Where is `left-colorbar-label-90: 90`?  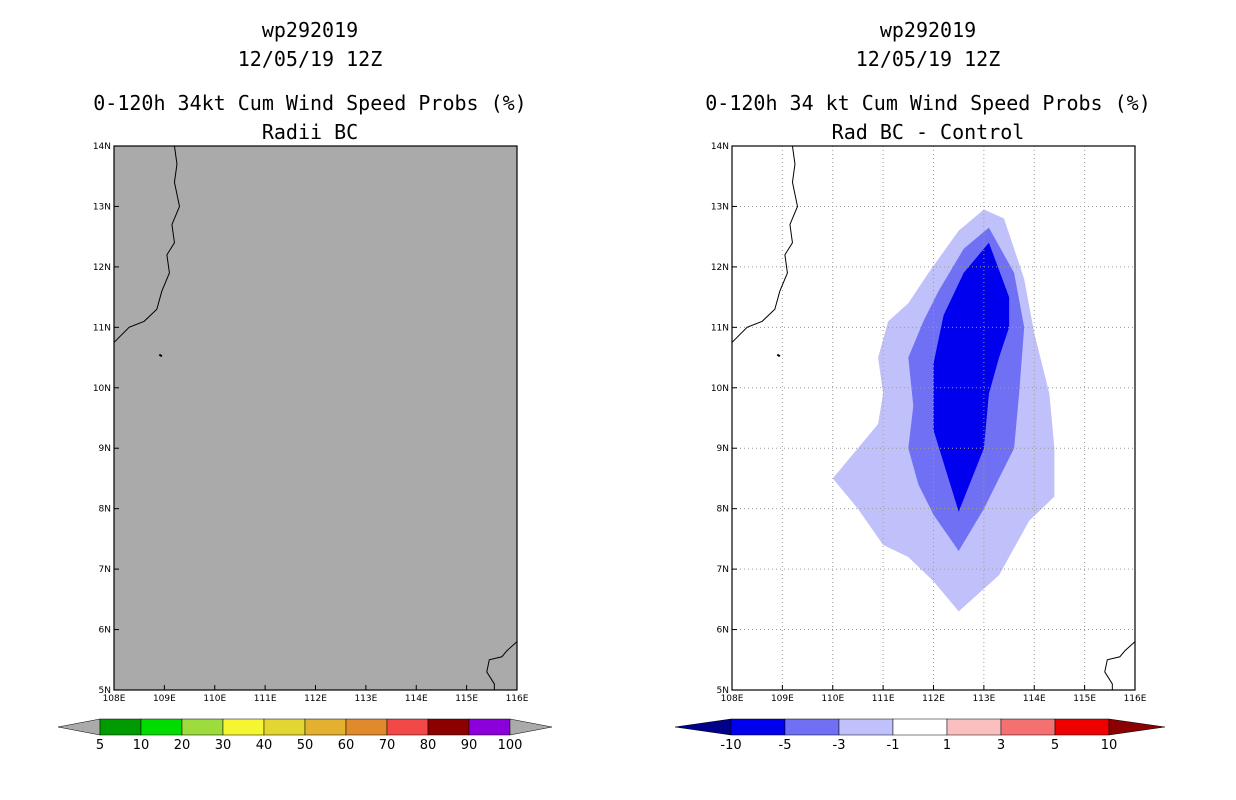
left-colorbar-label-90: 90 is located at coordinates (469, 745).